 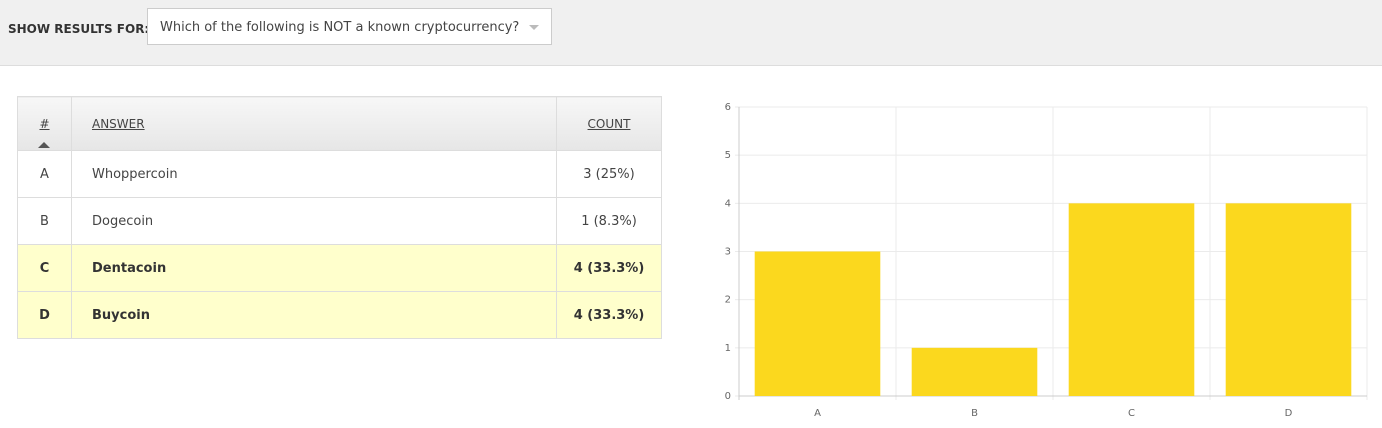 I want to click on sort-arrow, so click(x=44, y=145).